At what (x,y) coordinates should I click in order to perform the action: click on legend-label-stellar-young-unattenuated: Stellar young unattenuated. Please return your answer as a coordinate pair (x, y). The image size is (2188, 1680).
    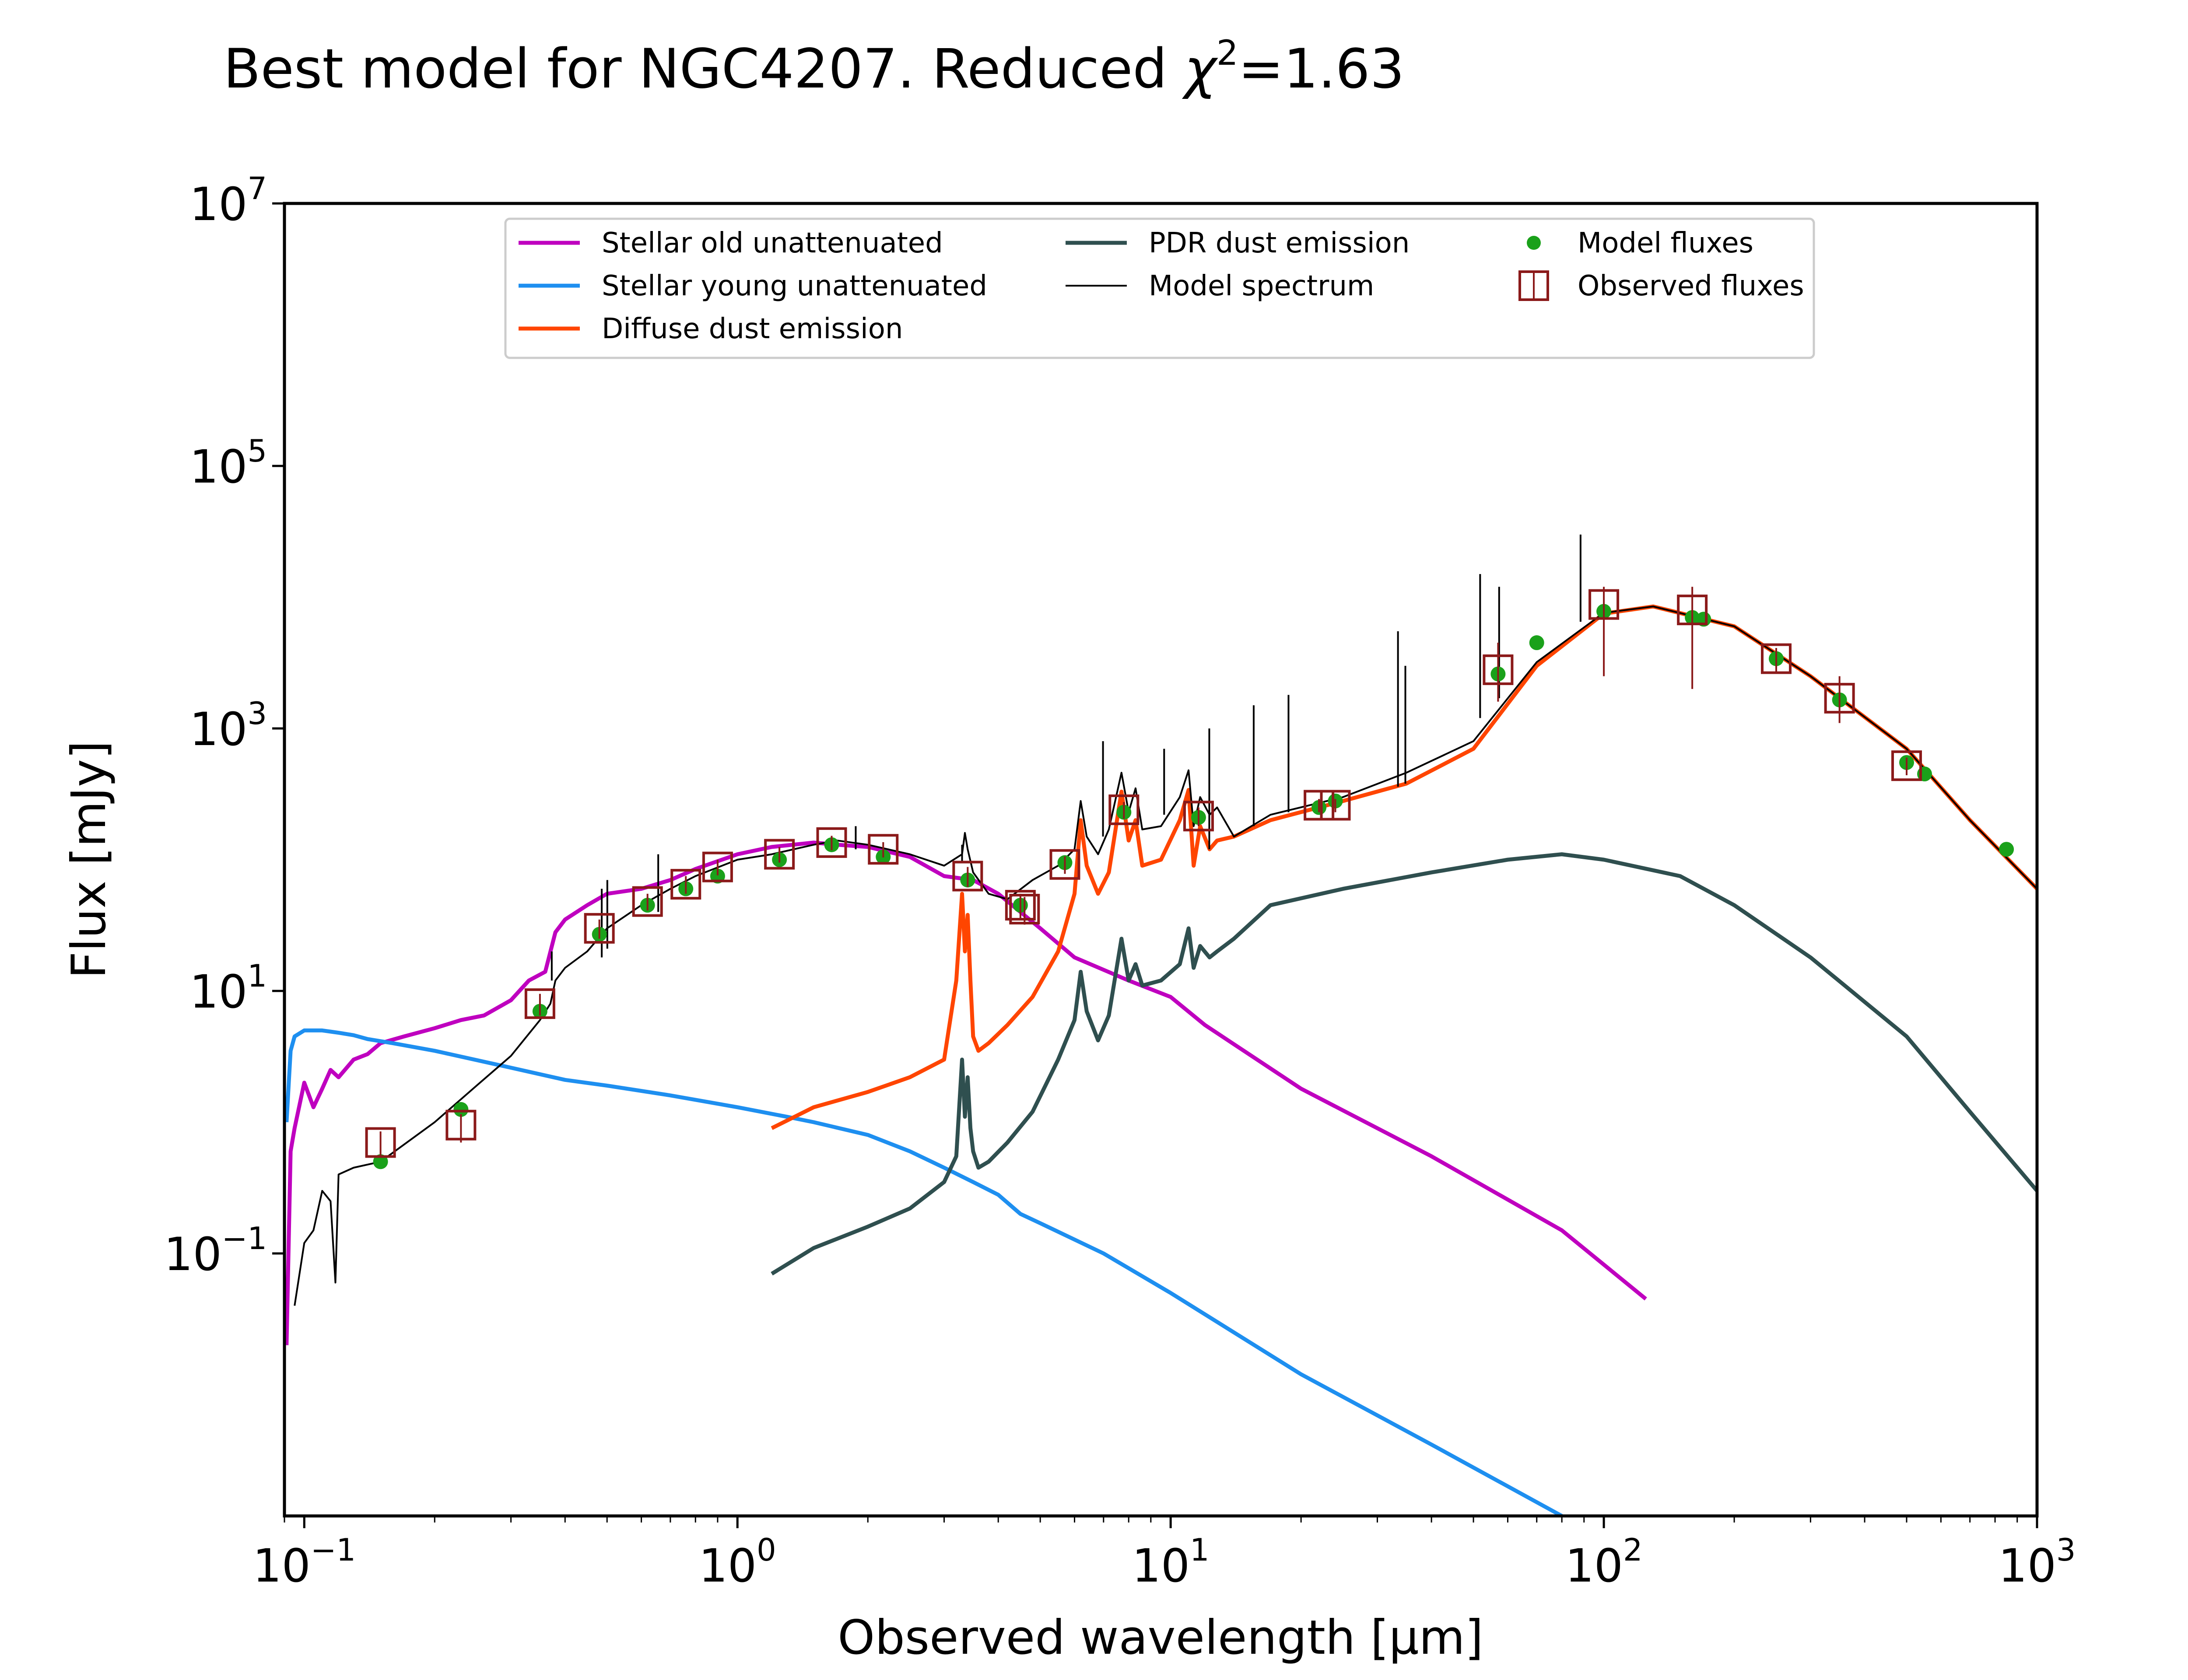
    Looking at the image, I should click on (794, 286).